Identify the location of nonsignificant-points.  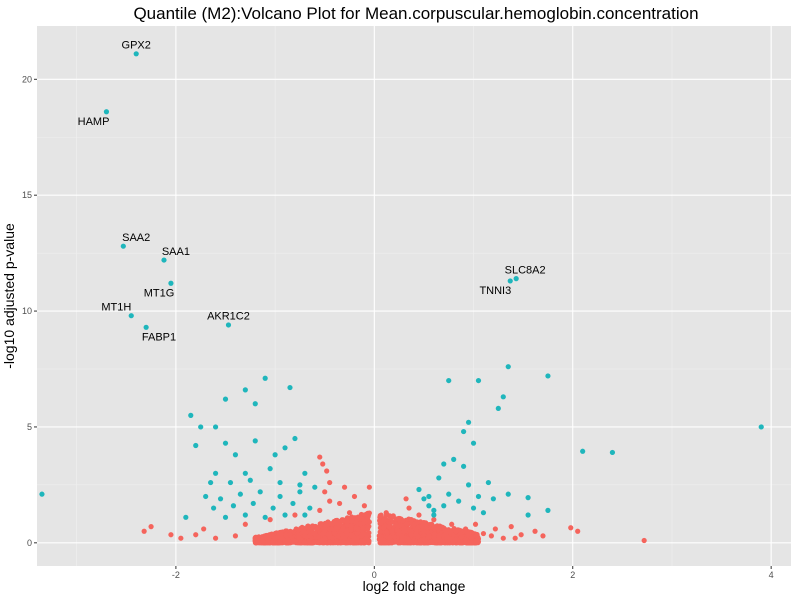
(394, 500).